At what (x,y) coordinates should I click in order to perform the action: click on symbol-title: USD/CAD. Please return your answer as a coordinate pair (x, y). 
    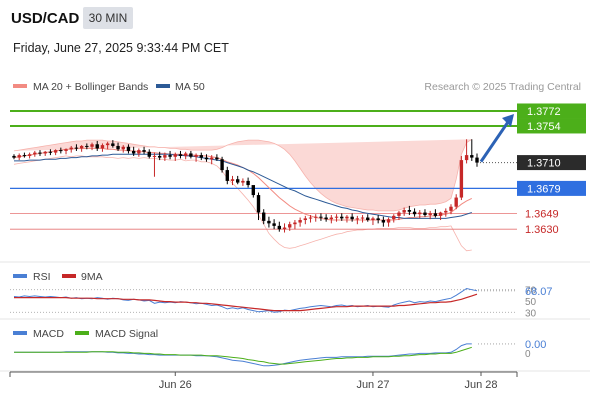
    Looking at the image, I should click on (45, 18).